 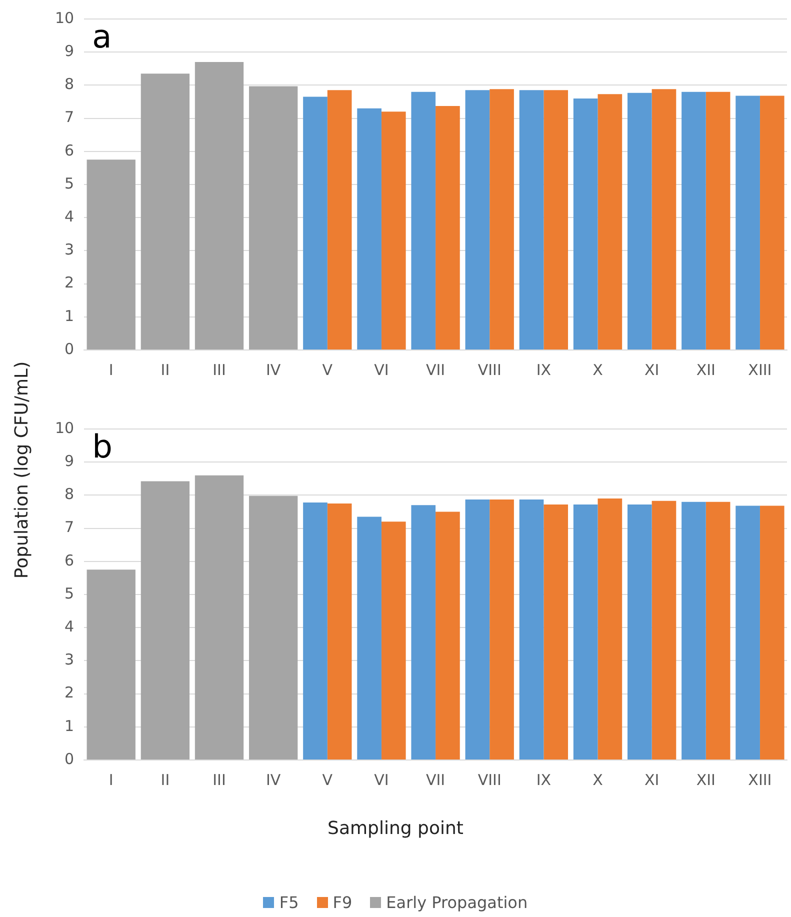 I want to click on chart-title: b, so click(x=102, y=446).